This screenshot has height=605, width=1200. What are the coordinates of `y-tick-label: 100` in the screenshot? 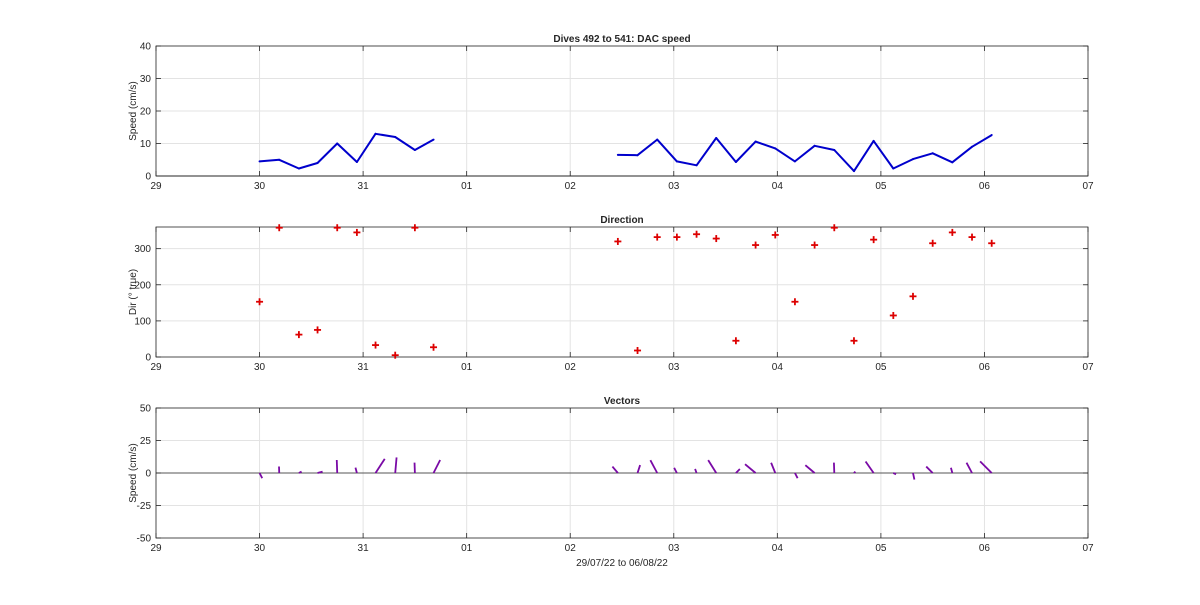 It's located at (142, 321).